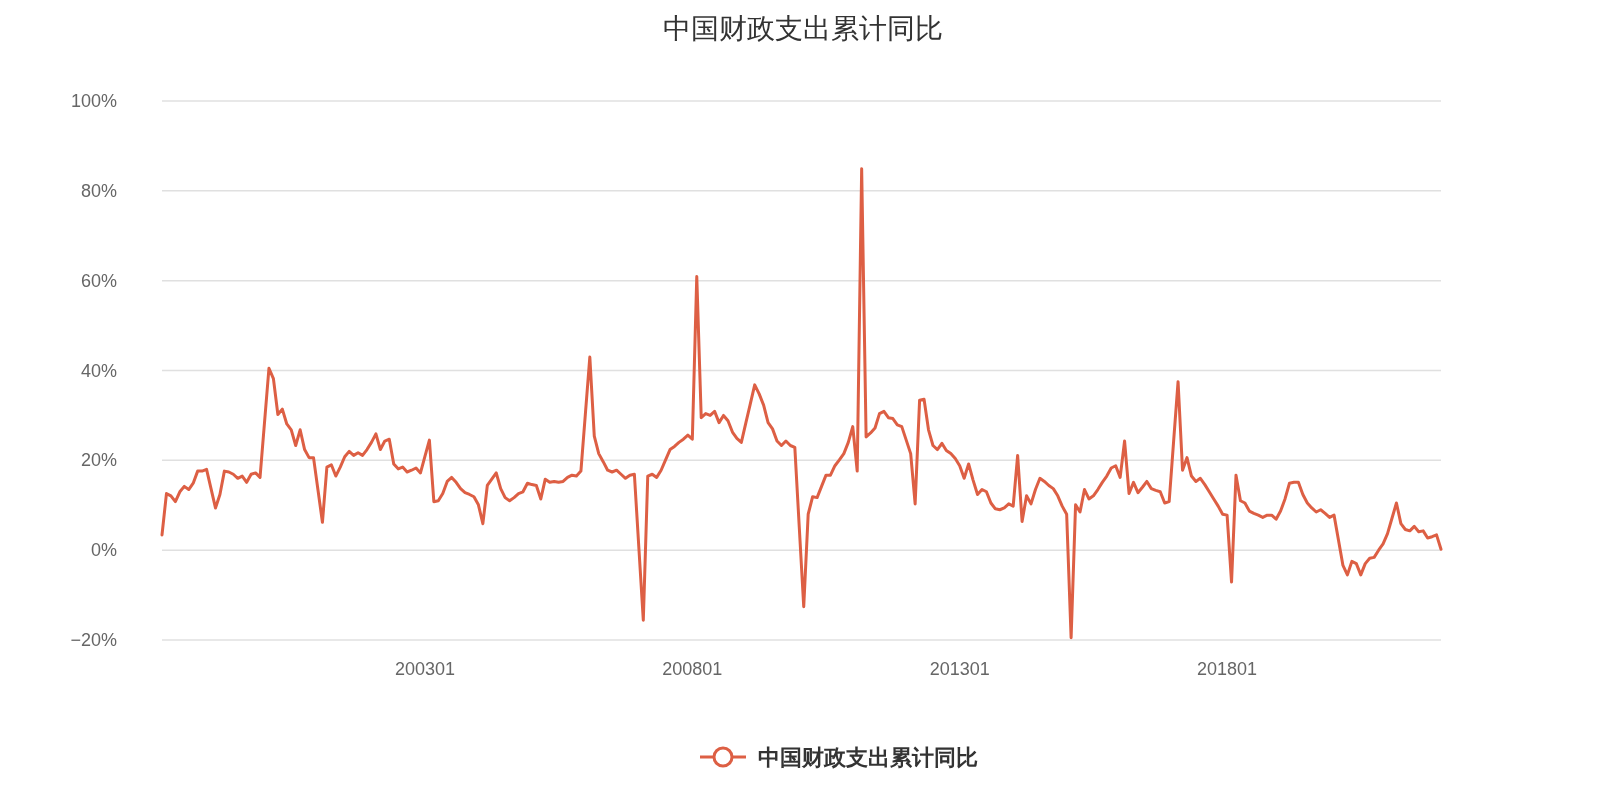  Describe the element at coordinates (803, 28) in the screenshot. I see `chart-title: 中国财政支出累计同比` at that location.